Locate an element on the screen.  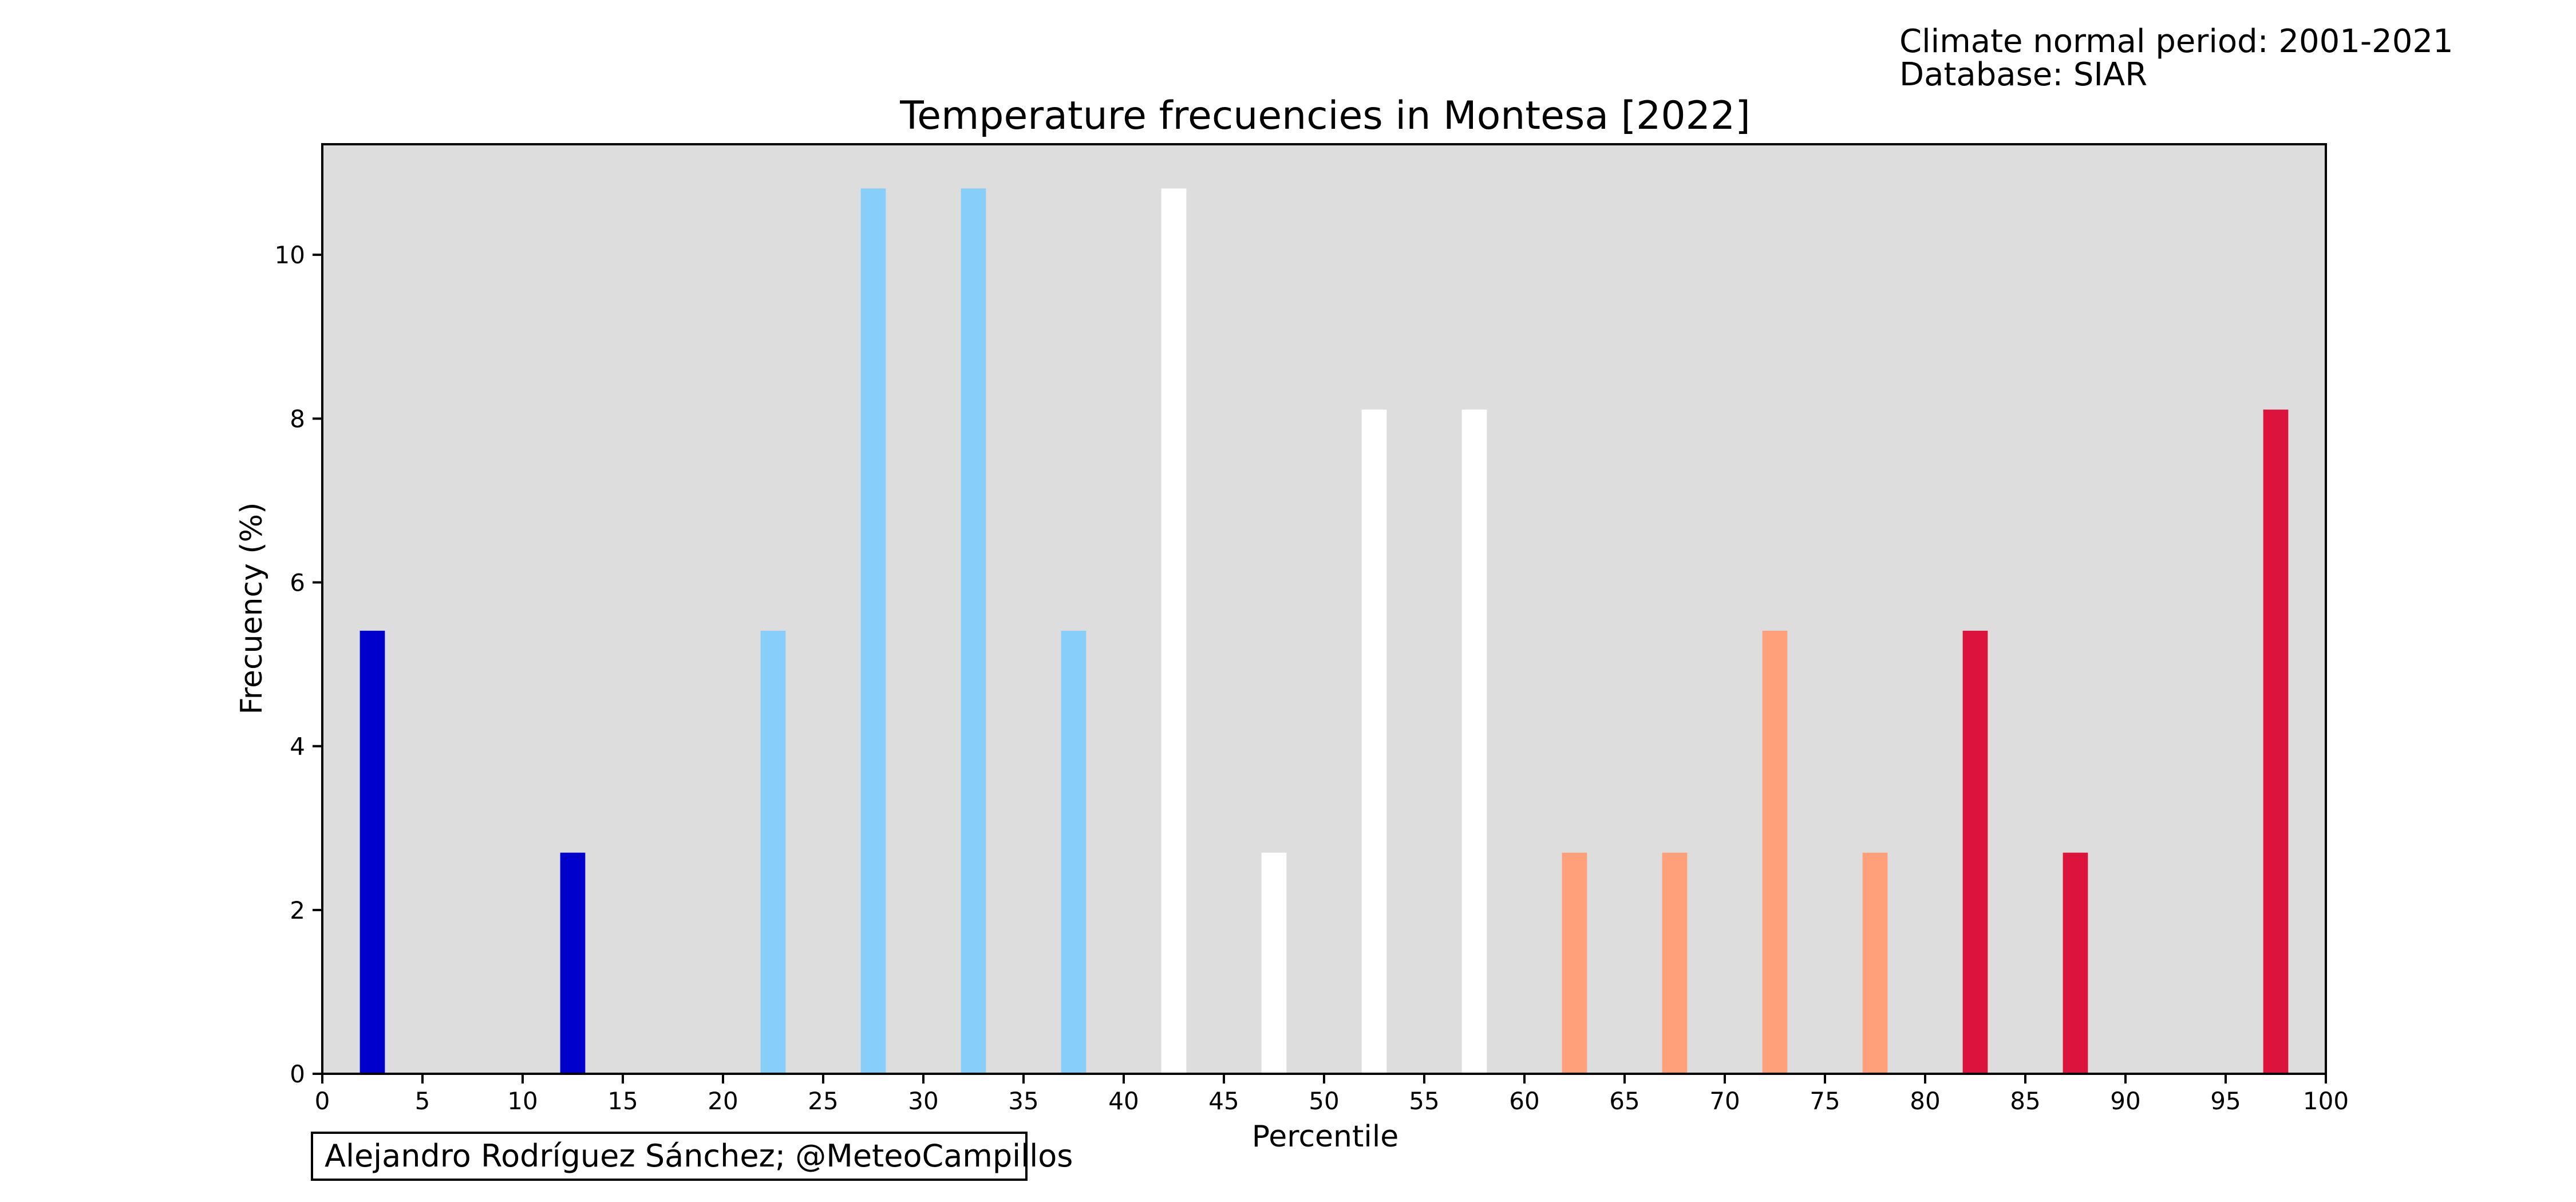
x-tick-label: 5 is located at coordinates (422, 1101).